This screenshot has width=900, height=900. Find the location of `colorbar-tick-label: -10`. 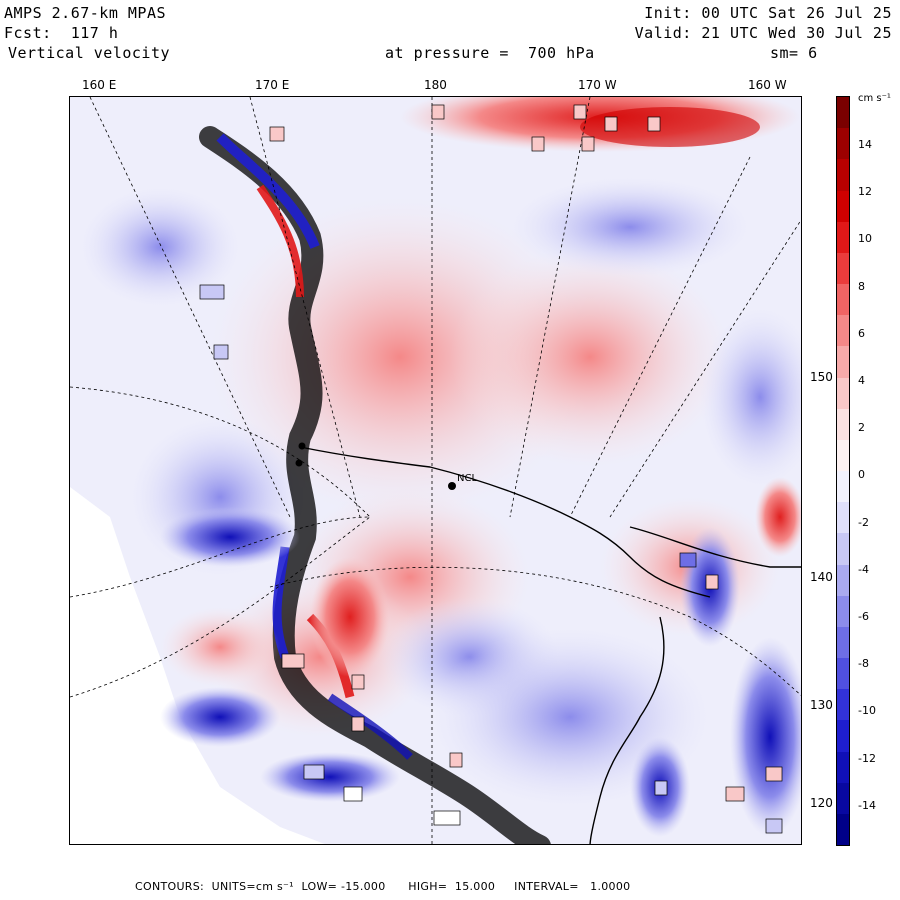

colorbar-tick-label: -10 is located at coordinates (867, 711).